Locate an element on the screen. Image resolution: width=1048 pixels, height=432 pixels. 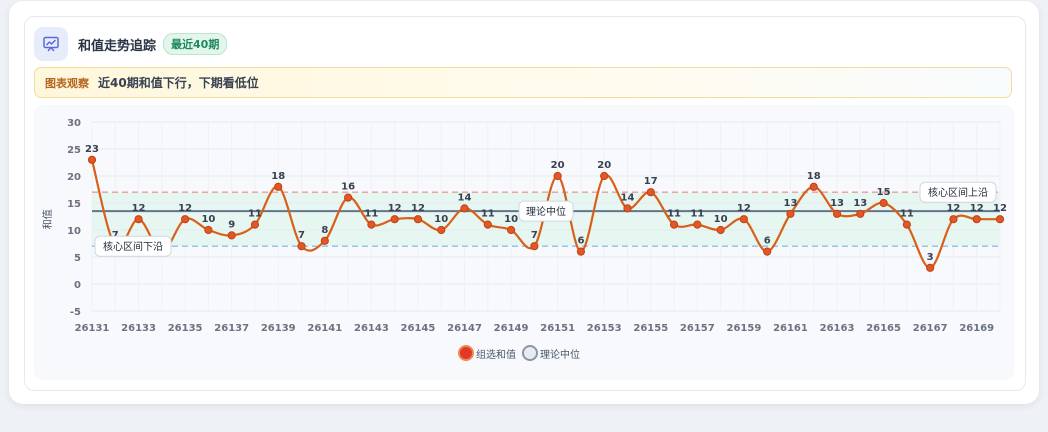
core-lower-tag-box is located at coordinates (133, 246).